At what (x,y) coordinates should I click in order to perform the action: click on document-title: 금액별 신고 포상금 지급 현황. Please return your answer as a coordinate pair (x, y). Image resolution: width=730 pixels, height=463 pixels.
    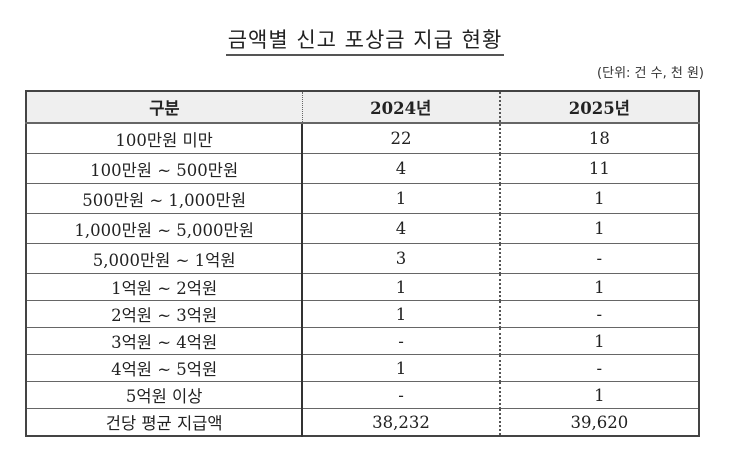
    Looking at the image, I should click on (365, 40).